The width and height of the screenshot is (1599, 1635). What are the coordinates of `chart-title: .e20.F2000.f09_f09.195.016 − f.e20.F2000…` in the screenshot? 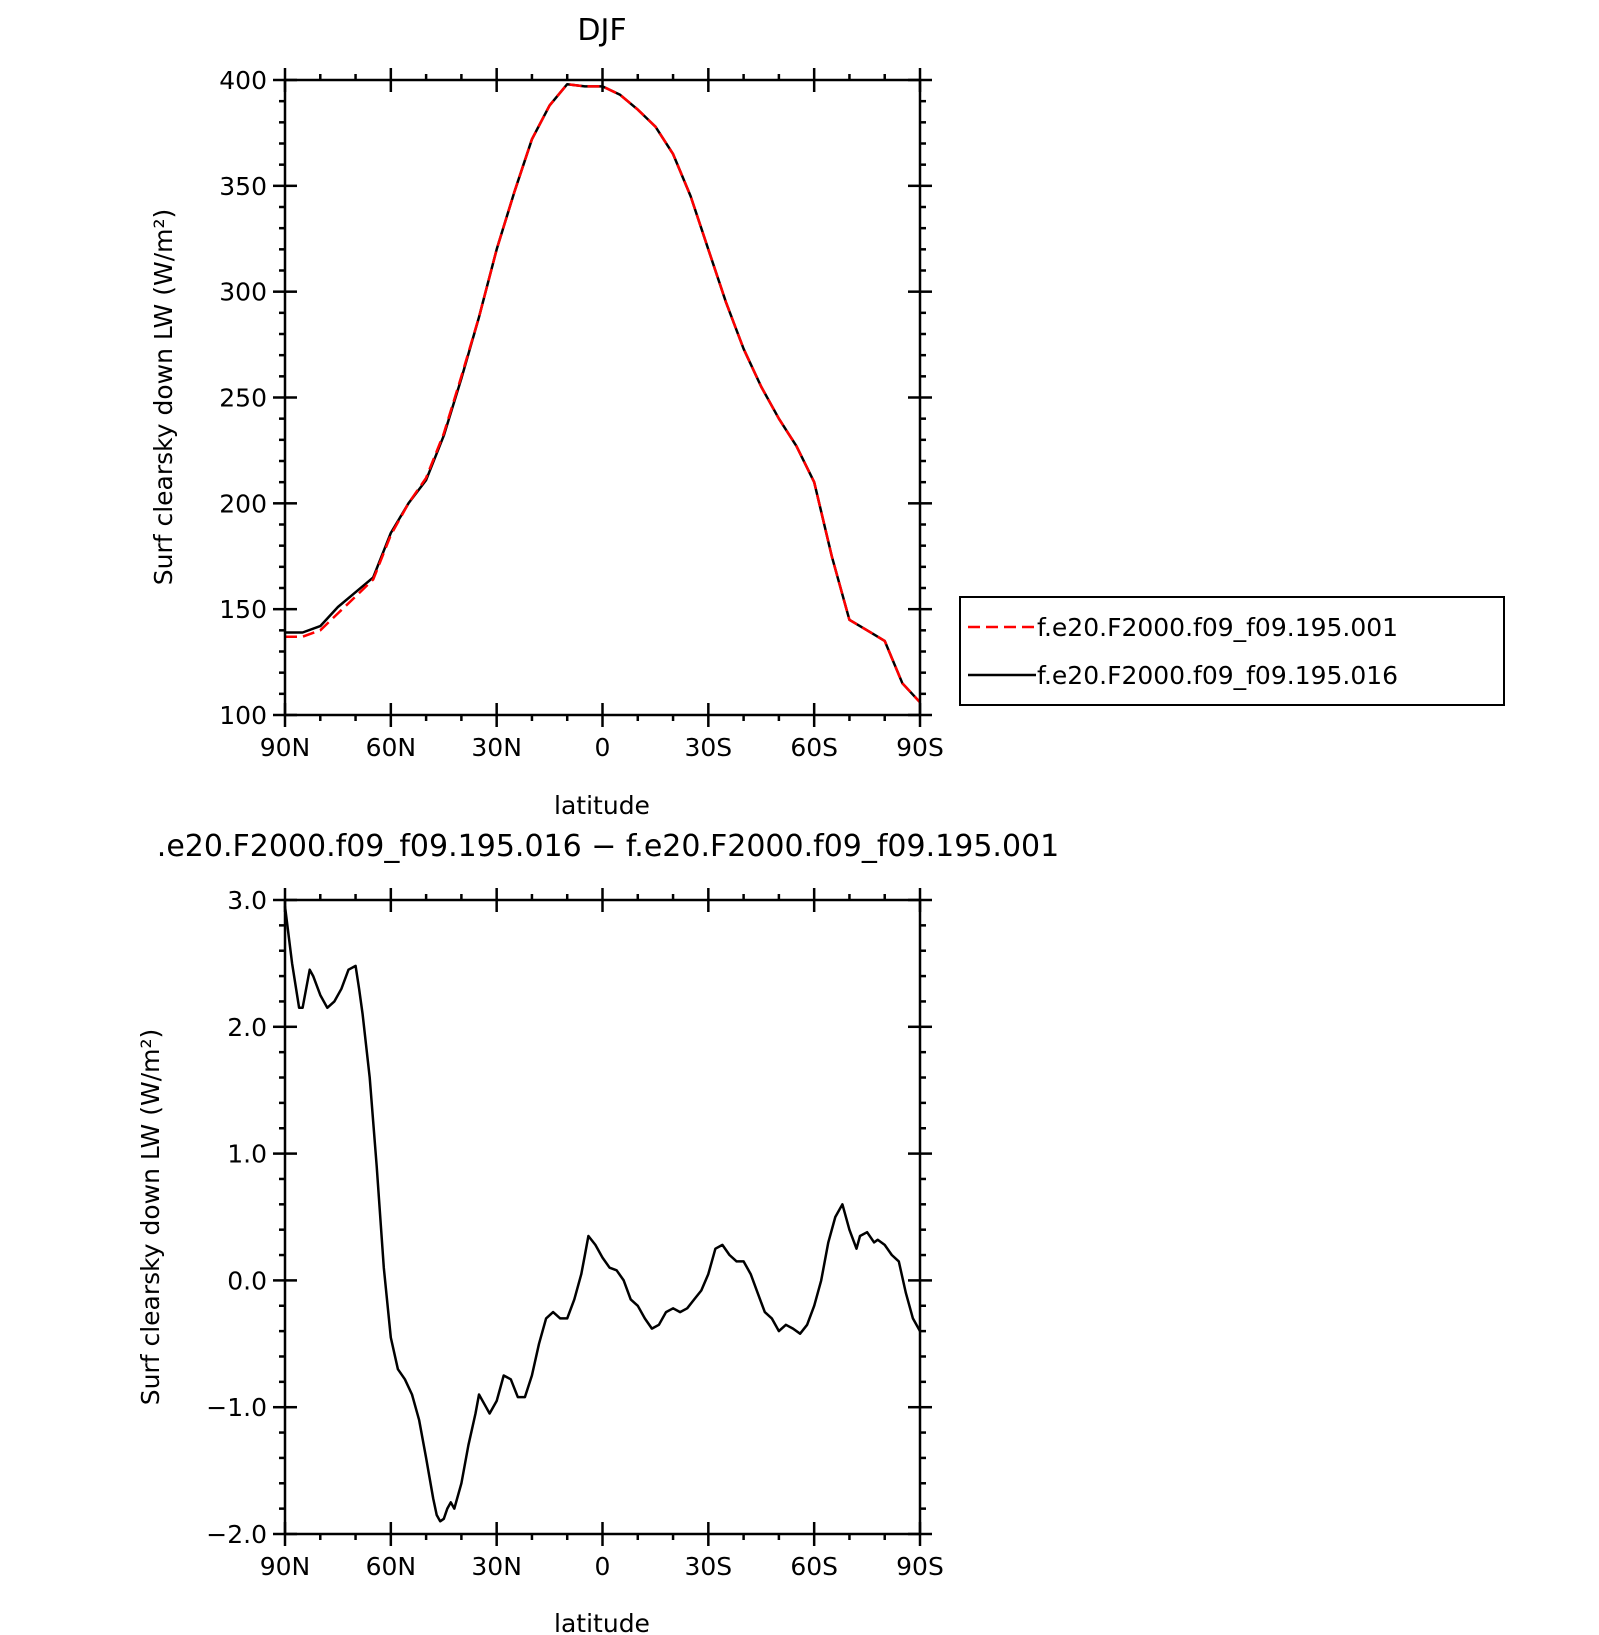 It's located at (608, 846).